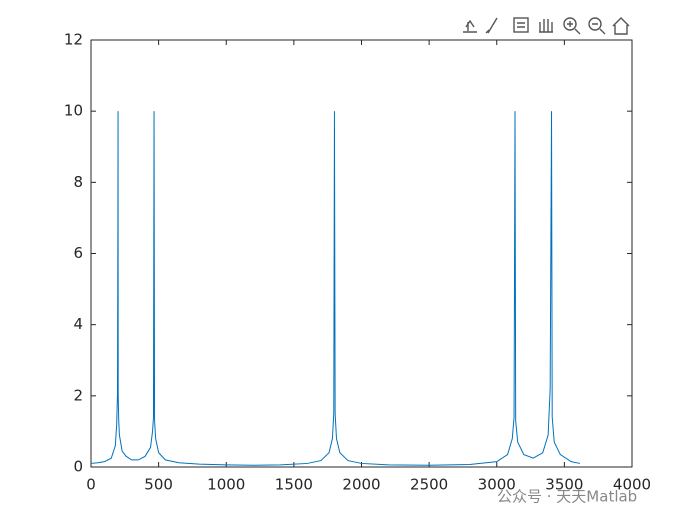 Image resolution: width=700 pixels, height=525 pixels. I want to click on x-tick-label: 2500, so click(429, 485).